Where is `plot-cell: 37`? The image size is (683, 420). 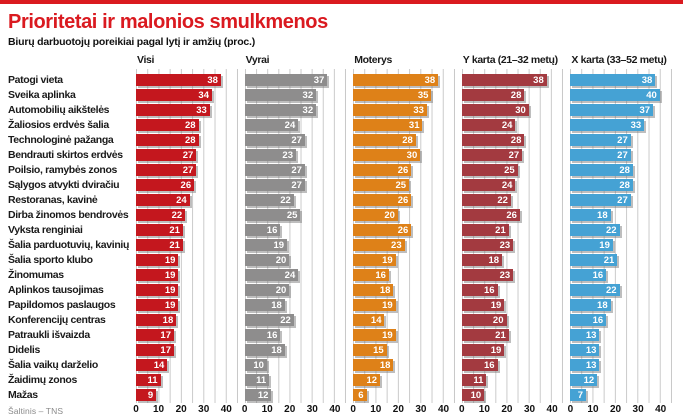
plot-cell: 37 is located at coordinates (299, 80).